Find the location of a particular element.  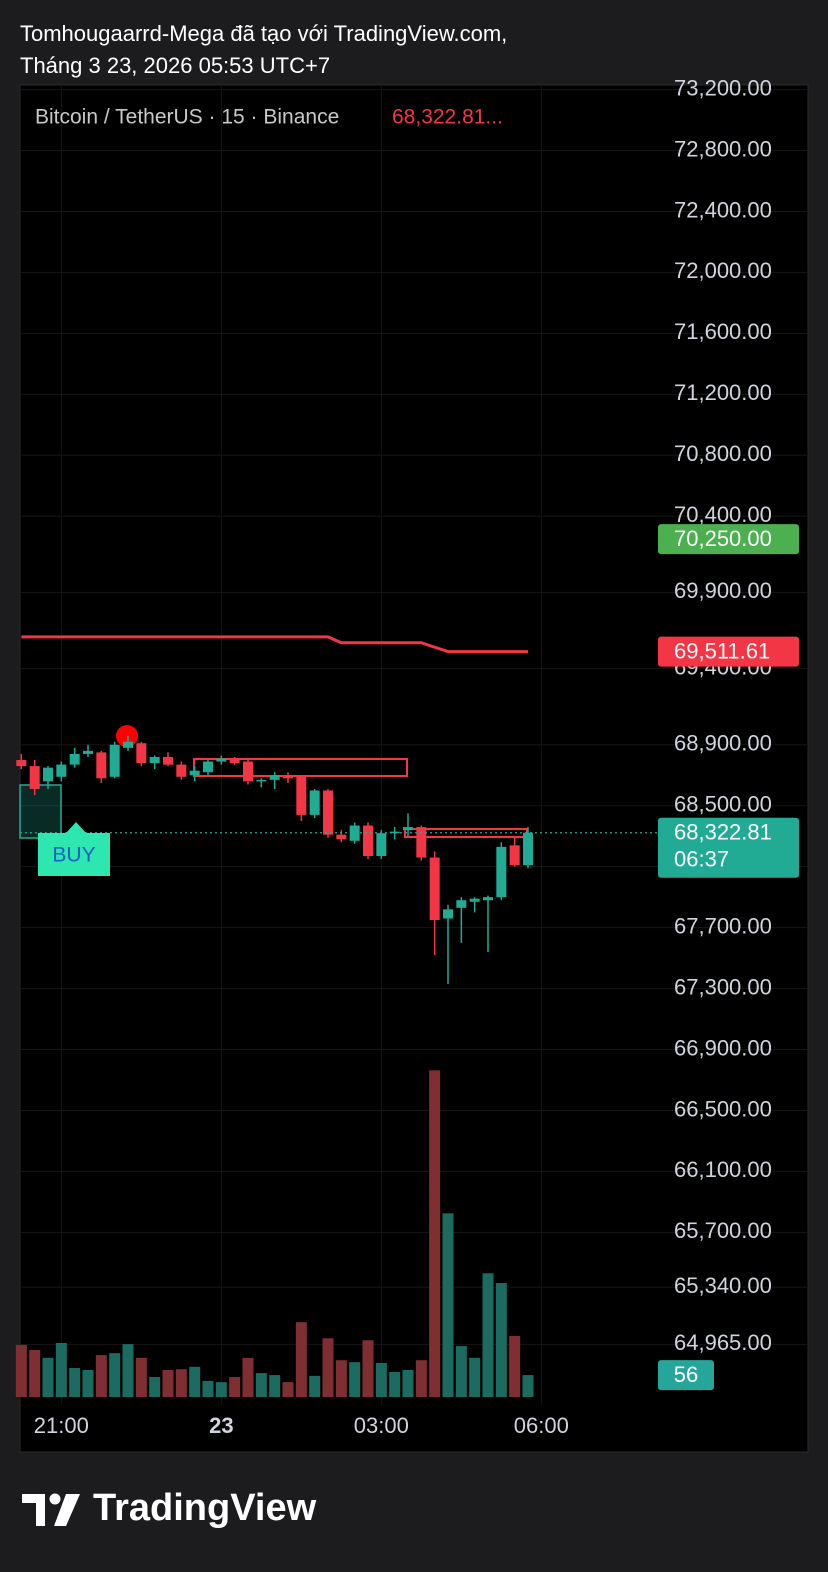

chart-legend: Bitcoin / TetherUS · 15 · Binance is located at coordinates (187, 117).